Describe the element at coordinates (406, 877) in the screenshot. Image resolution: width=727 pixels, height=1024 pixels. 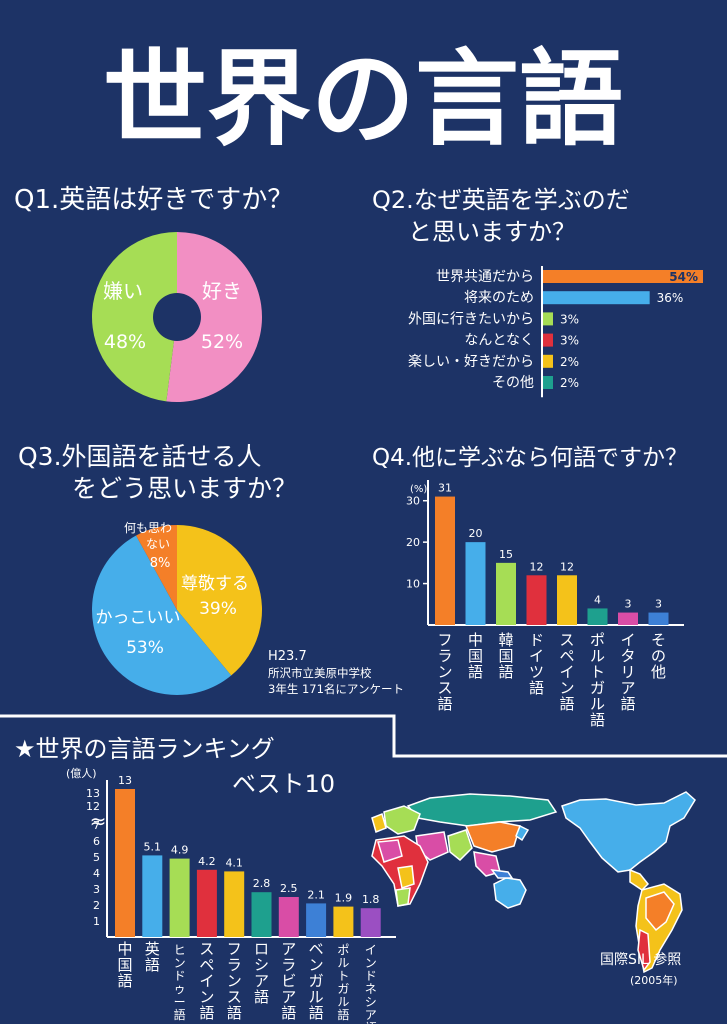
I see `map-central-africa` at that location.